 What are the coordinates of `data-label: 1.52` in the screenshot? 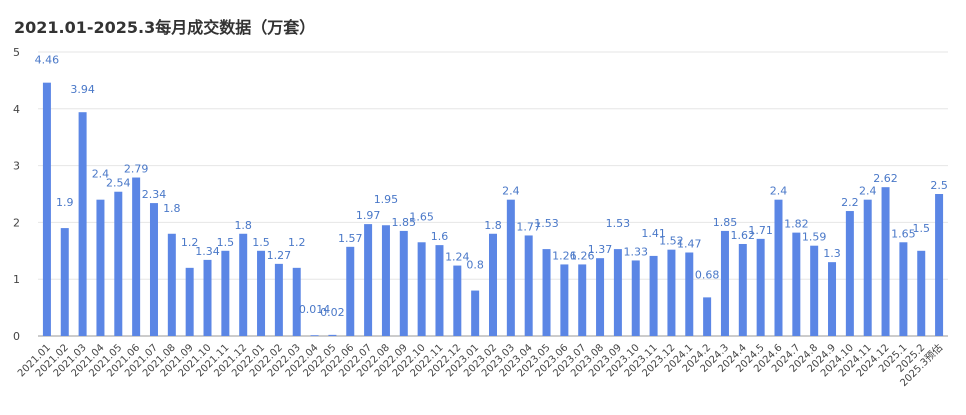 It's located at (671, 241).